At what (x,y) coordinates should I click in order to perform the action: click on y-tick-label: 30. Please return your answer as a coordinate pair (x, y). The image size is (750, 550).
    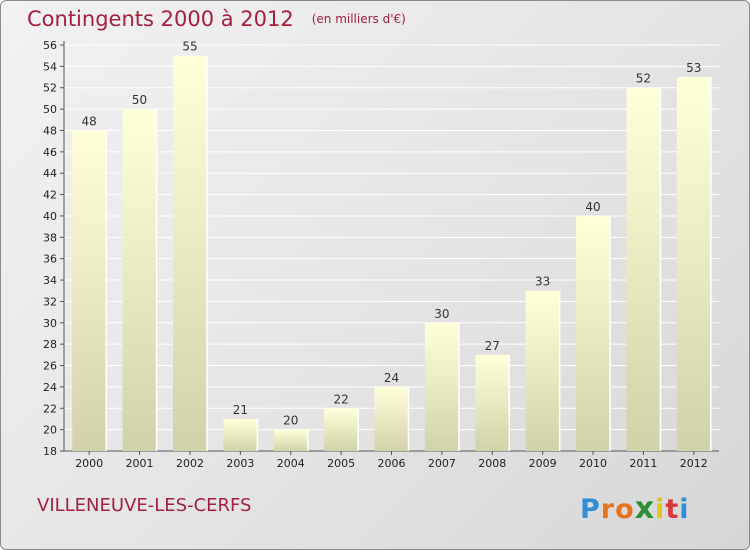
    Looking at the image, I should click on (50, 323).